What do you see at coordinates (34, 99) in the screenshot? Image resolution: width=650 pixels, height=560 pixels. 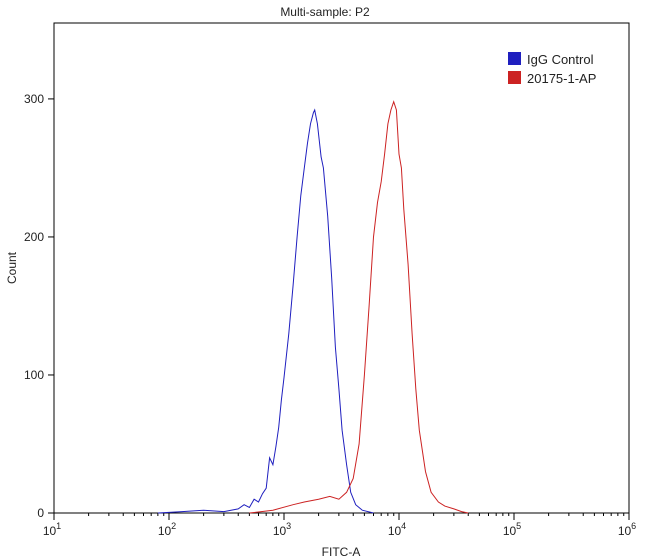 I see `y-tick-label: 300` at bounding box center [34, 99].